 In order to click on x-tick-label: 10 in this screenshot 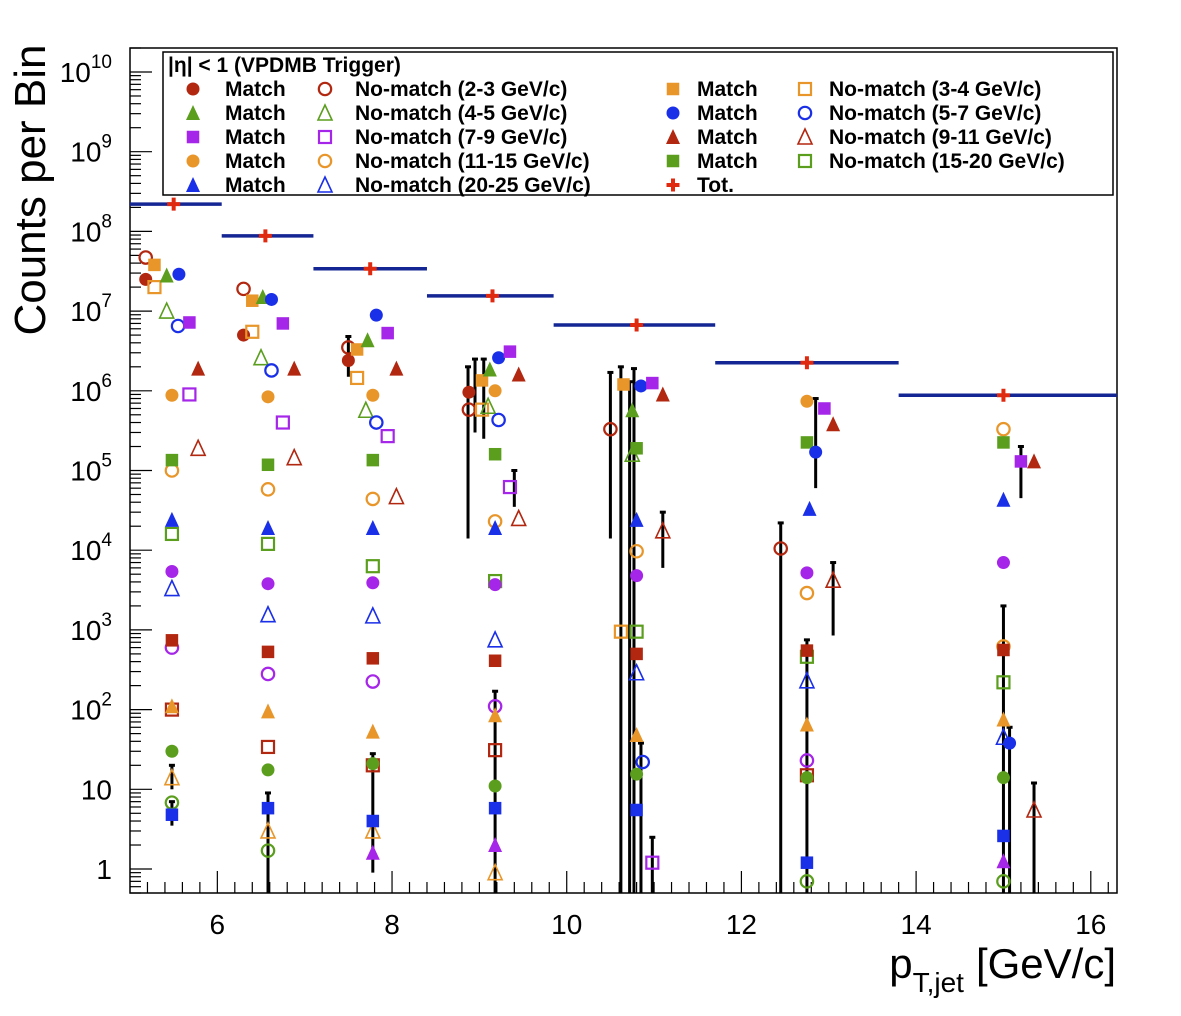, I will do `click(566, 924)`.